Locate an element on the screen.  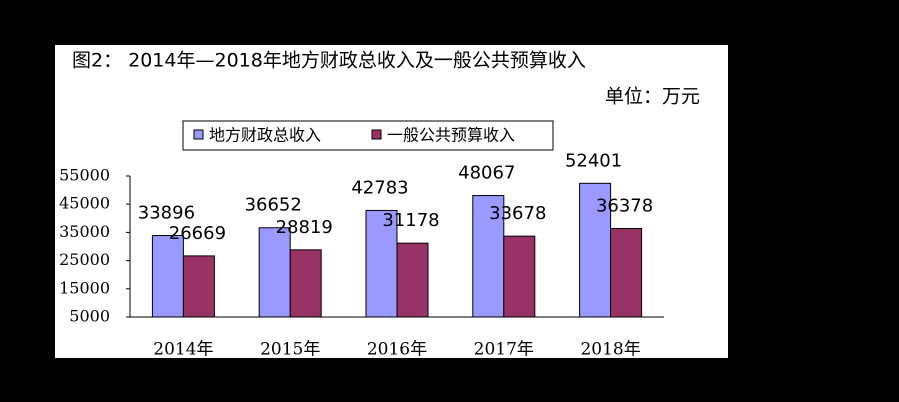
x-tick-label: 2014年 is located at coordinates (183, 350).